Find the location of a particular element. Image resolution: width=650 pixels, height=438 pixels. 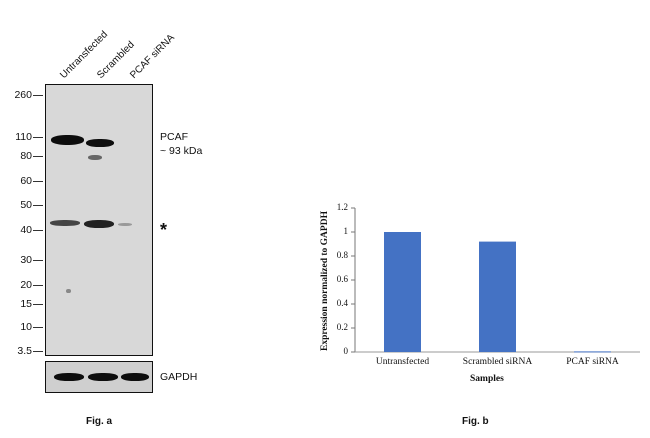

mw-marker-3-5: 3.5 is located at coordinates (24, 351).